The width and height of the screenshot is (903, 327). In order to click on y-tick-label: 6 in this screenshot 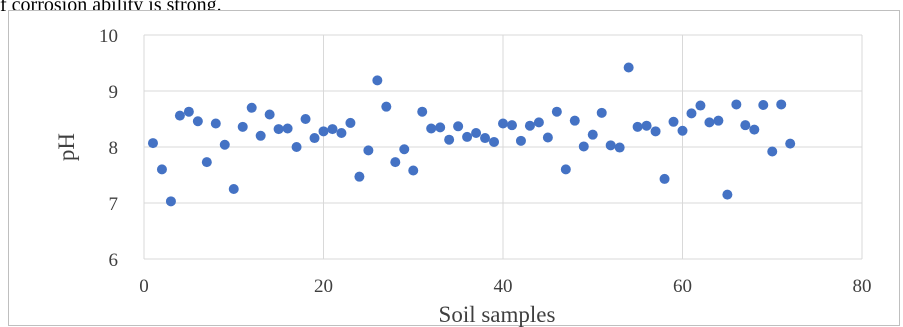, I will do `click(114, 260)`.